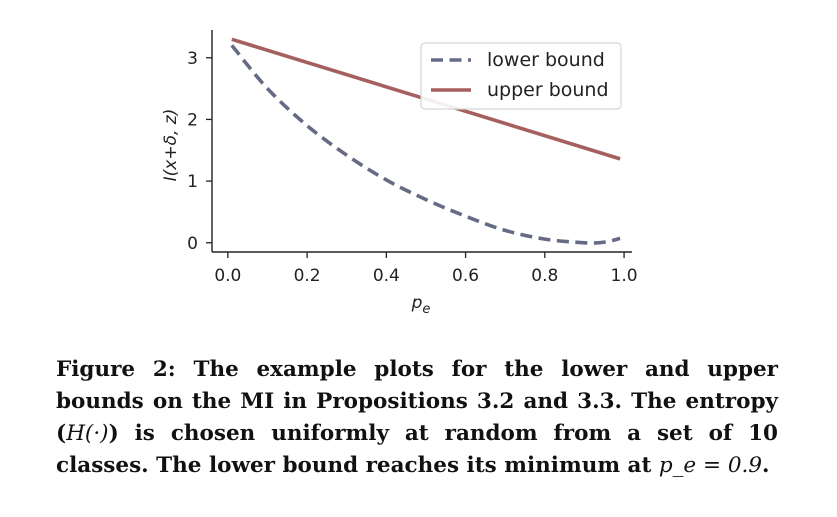 This screenshot has width=837, height=517. What do you see at coordinates (548, 90) in the screenshot?
I see `legend-label: upper bound` at bounding box center [548, 90].